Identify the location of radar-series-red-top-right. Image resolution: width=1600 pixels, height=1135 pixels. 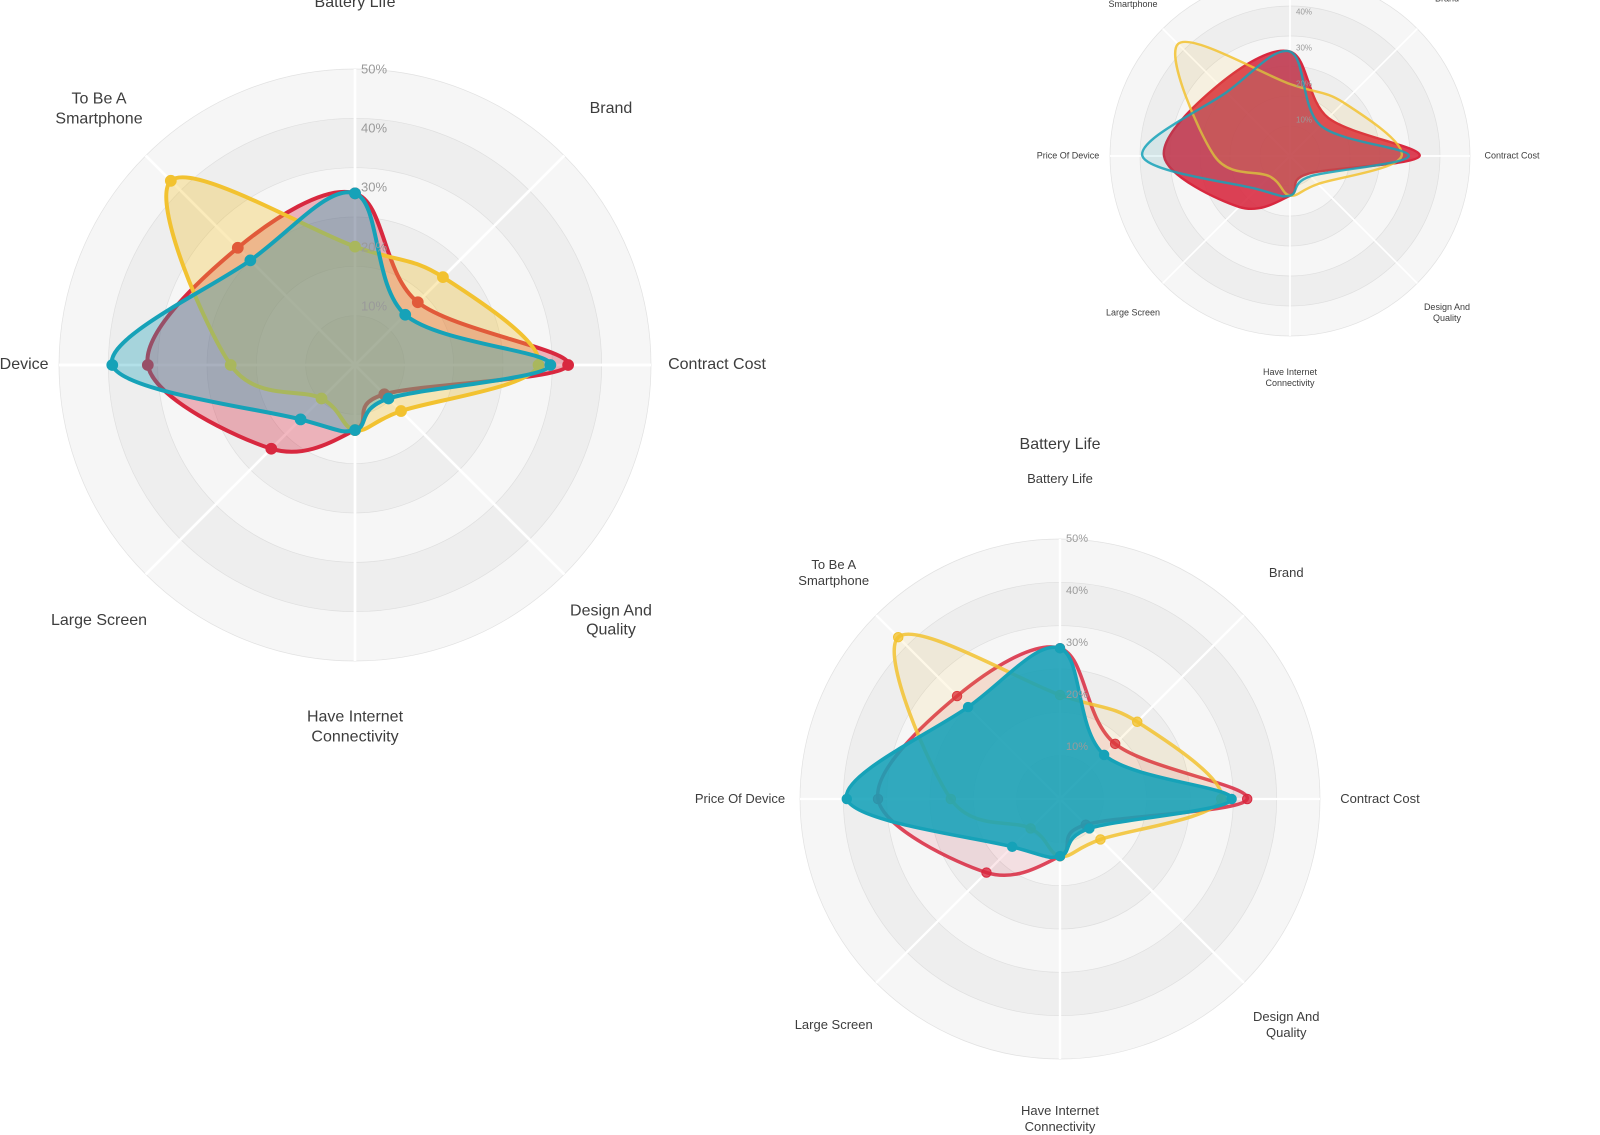
(1291, 129).